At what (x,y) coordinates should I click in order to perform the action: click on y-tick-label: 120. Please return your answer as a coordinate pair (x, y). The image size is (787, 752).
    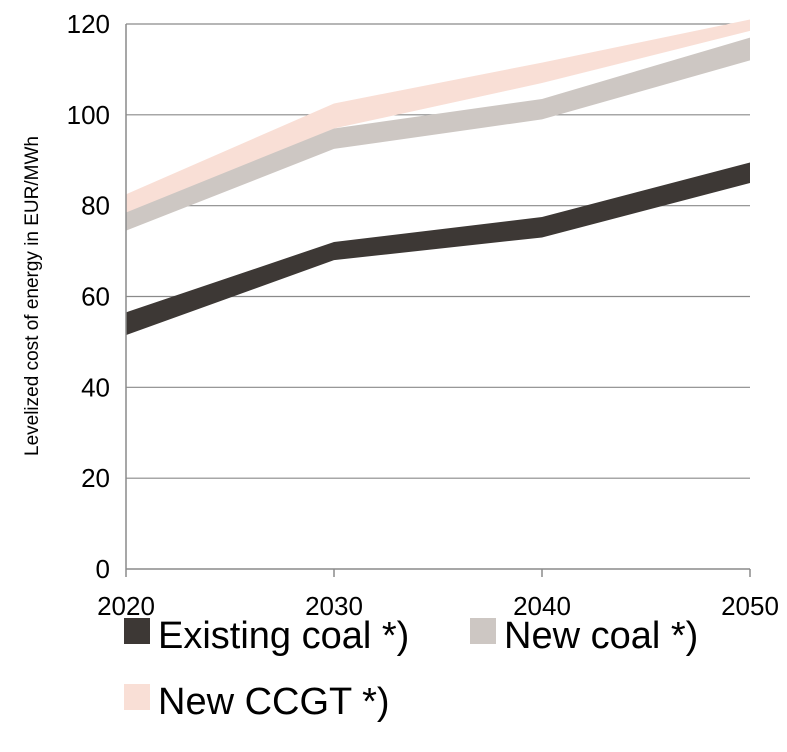
    Looking at the image, I should click on (88, 24).